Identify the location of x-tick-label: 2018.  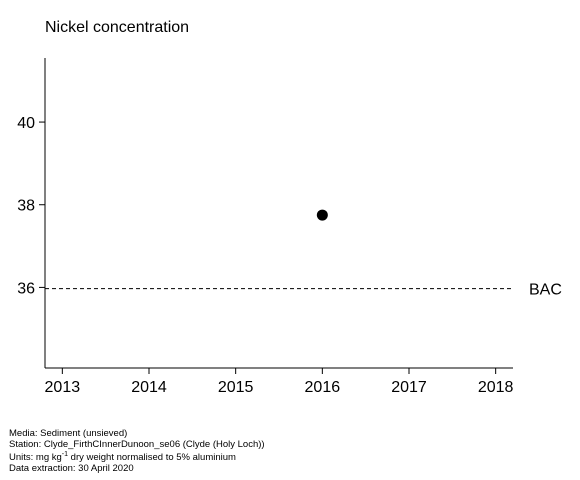
(496, 387).